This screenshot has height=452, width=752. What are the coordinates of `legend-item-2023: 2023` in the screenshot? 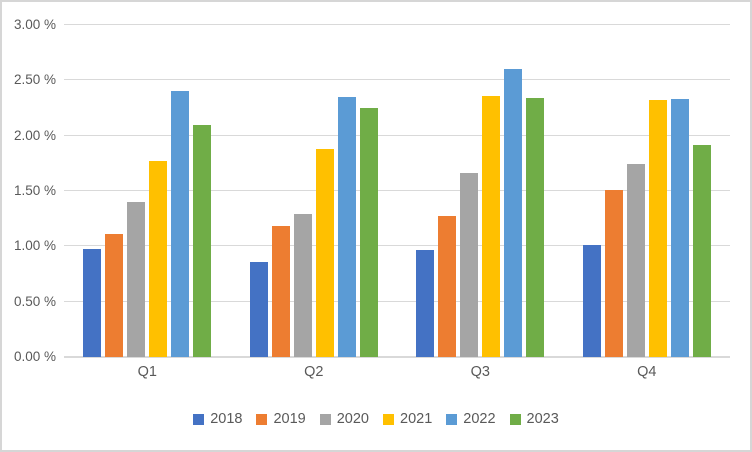 It's located at (534, 419).